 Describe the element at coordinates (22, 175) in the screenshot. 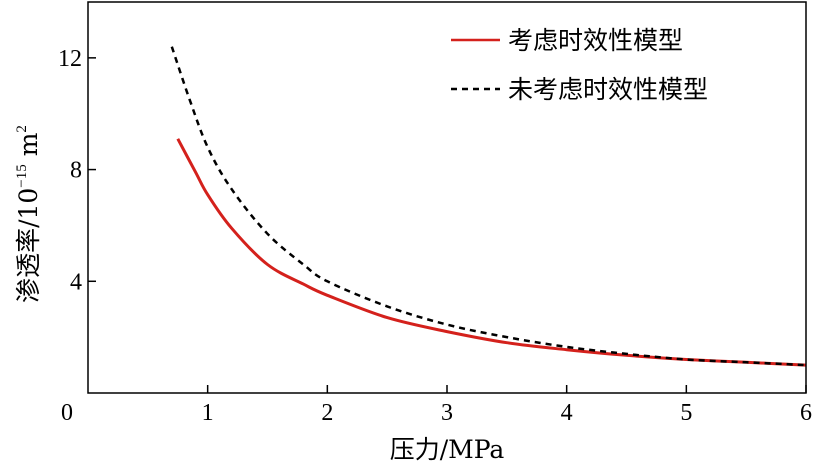

I see `y-axis-title-exponent: −15` at that location.